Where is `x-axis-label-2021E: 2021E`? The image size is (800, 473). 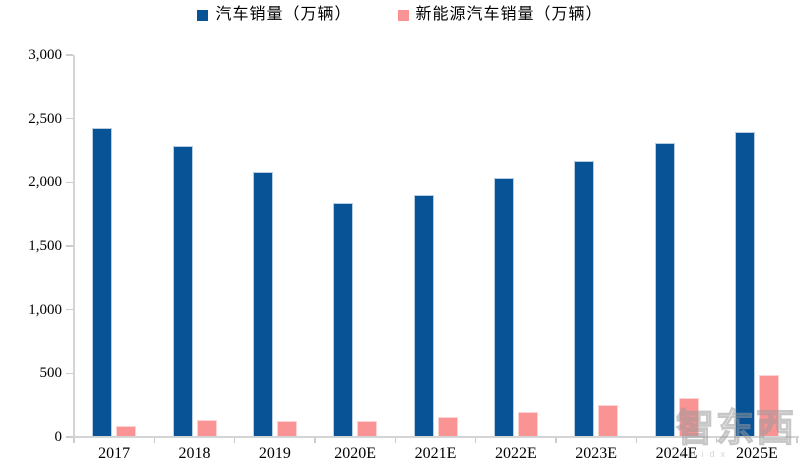 x-axis-label-2021E: 2021E is located at coordinates (435, 453).